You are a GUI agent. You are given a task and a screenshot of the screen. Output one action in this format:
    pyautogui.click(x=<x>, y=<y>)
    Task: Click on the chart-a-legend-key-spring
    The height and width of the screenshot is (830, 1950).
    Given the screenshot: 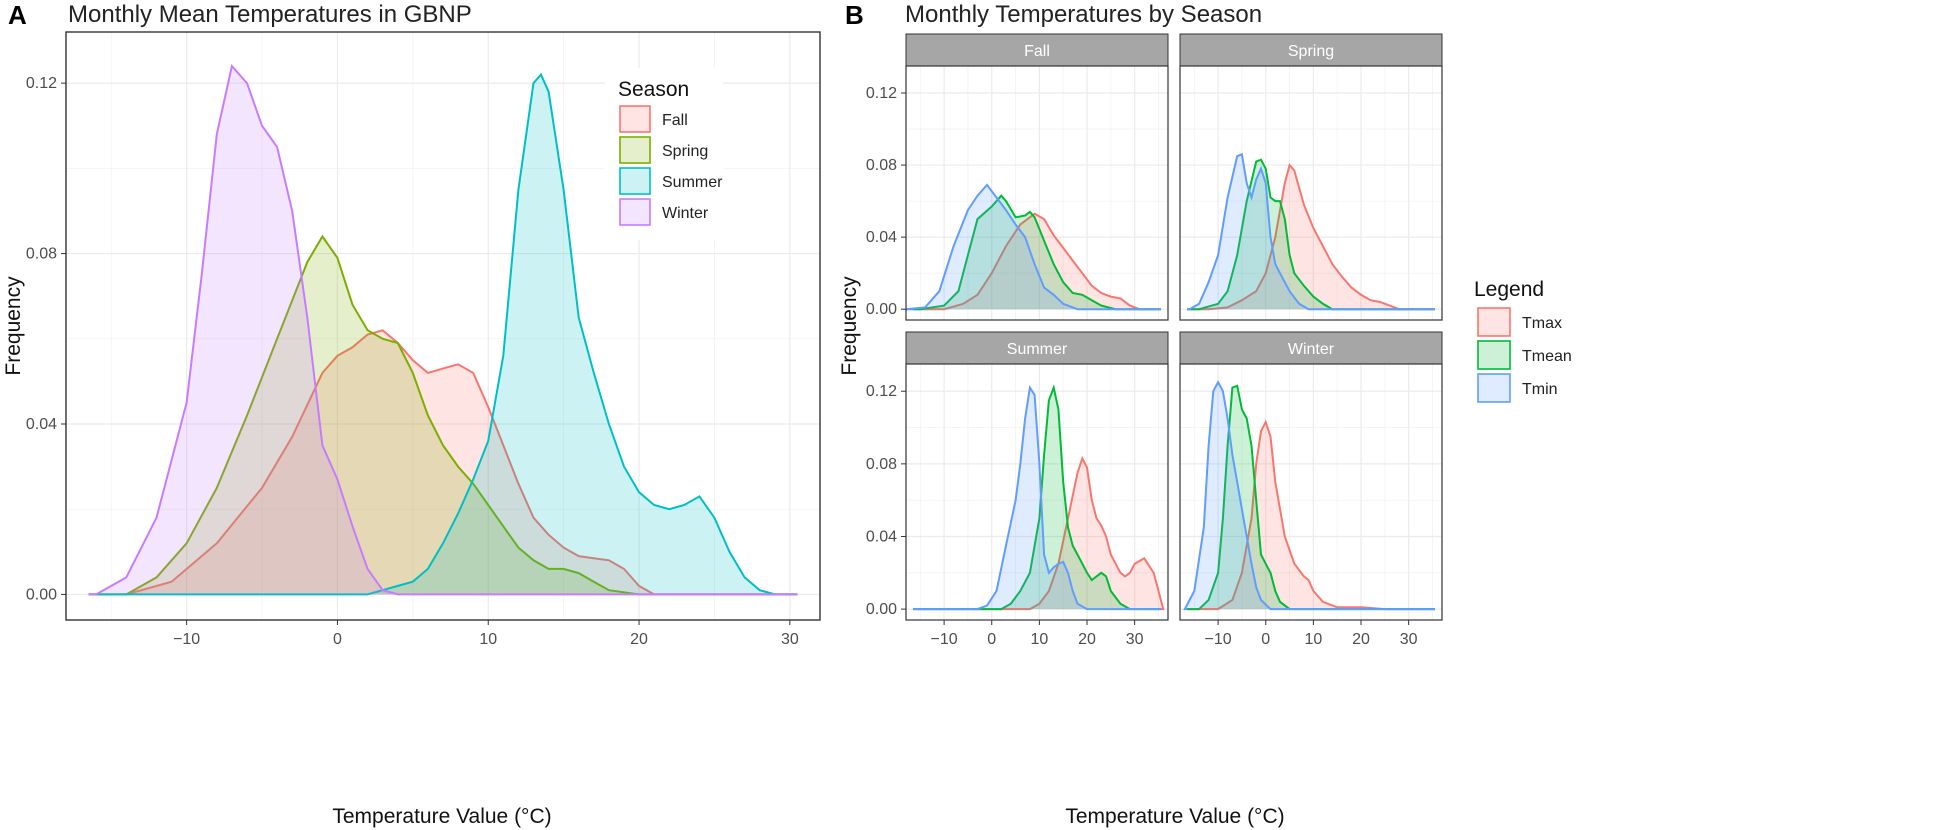 What is the action you would take?
    pyautogui.click(x=635, y=150)
    